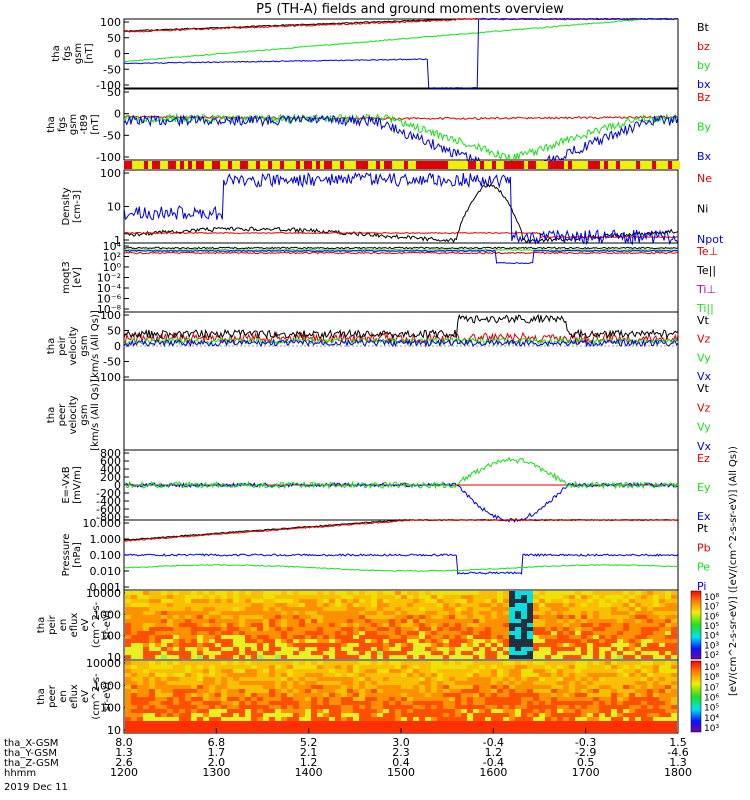  Describe the element at coordinates (711, 688) in the screenshot. I see `colorbar-tick: 10⁷` at that location.